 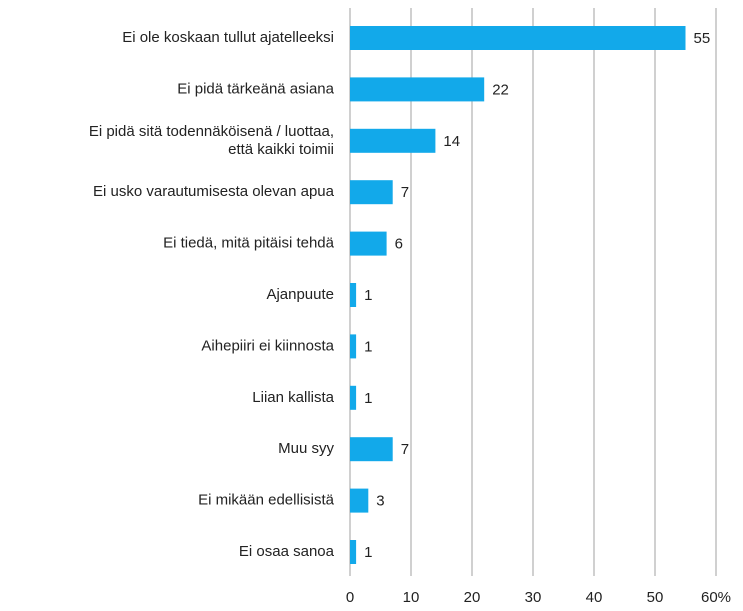 What do you see at coordinates (451, 141) in the screenshot?
I see `data-label: 14` at bounding box center [451, 141].